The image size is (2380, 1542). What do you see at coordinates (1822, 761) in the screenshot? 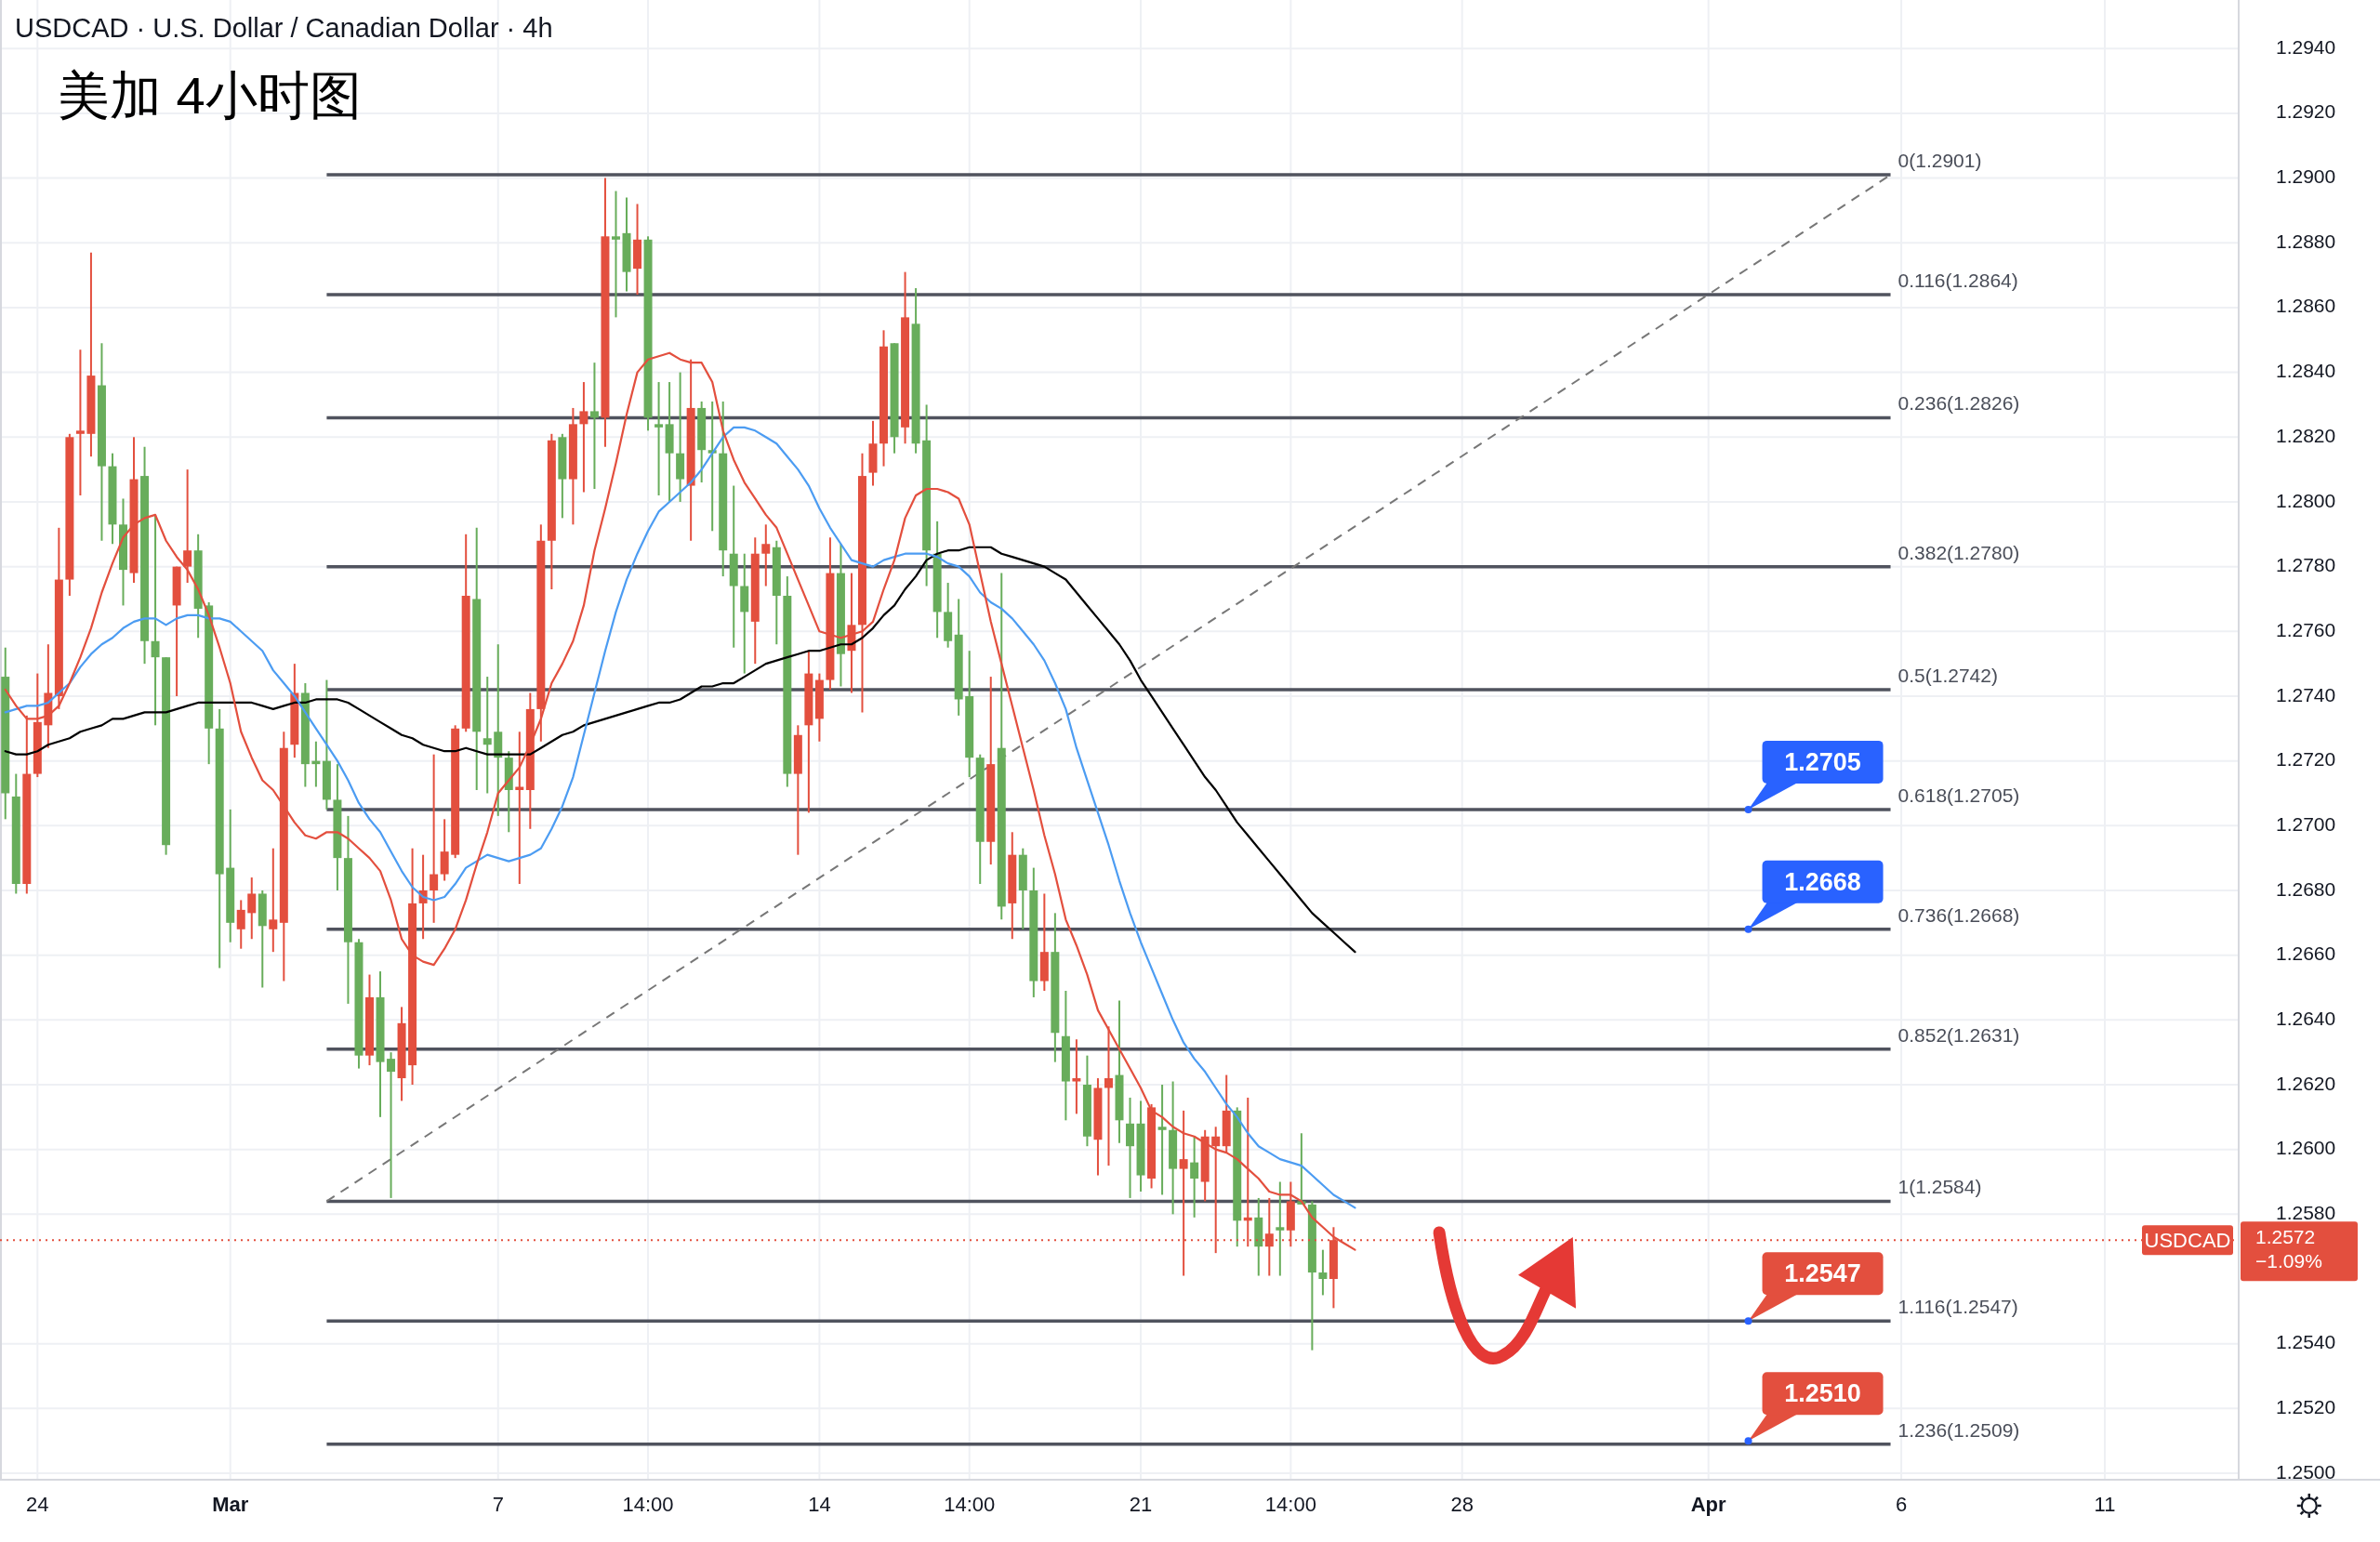
I see `annotation: 1.2705` at bounding box center [1822, 761].